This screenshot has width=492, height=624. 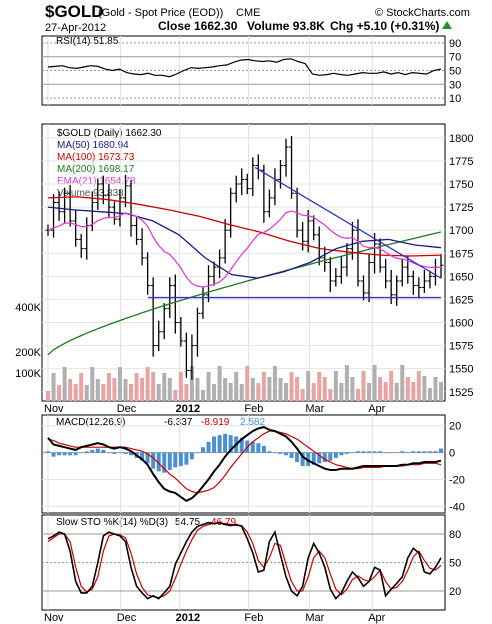 I want to click on macd-tick-label: -40, so click(x=457, y=507).